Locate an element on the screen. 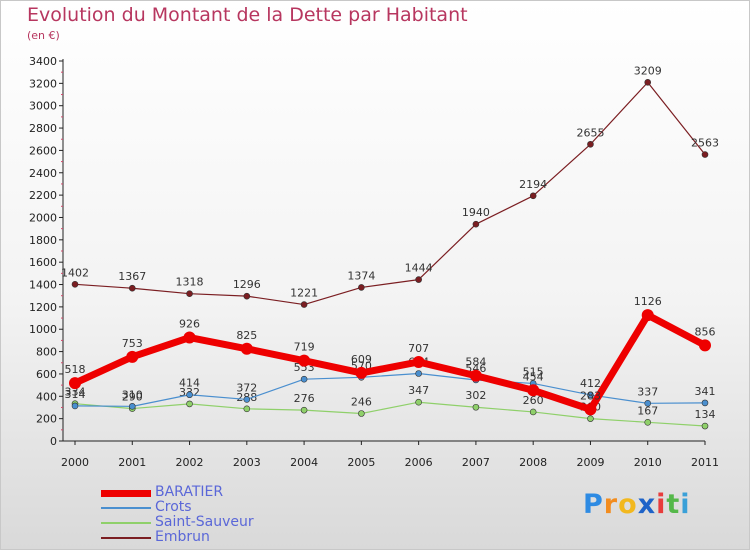 This screenshot has height=550, width=750. data-label-embrun: 3209 is located at coordinates (648, 70).